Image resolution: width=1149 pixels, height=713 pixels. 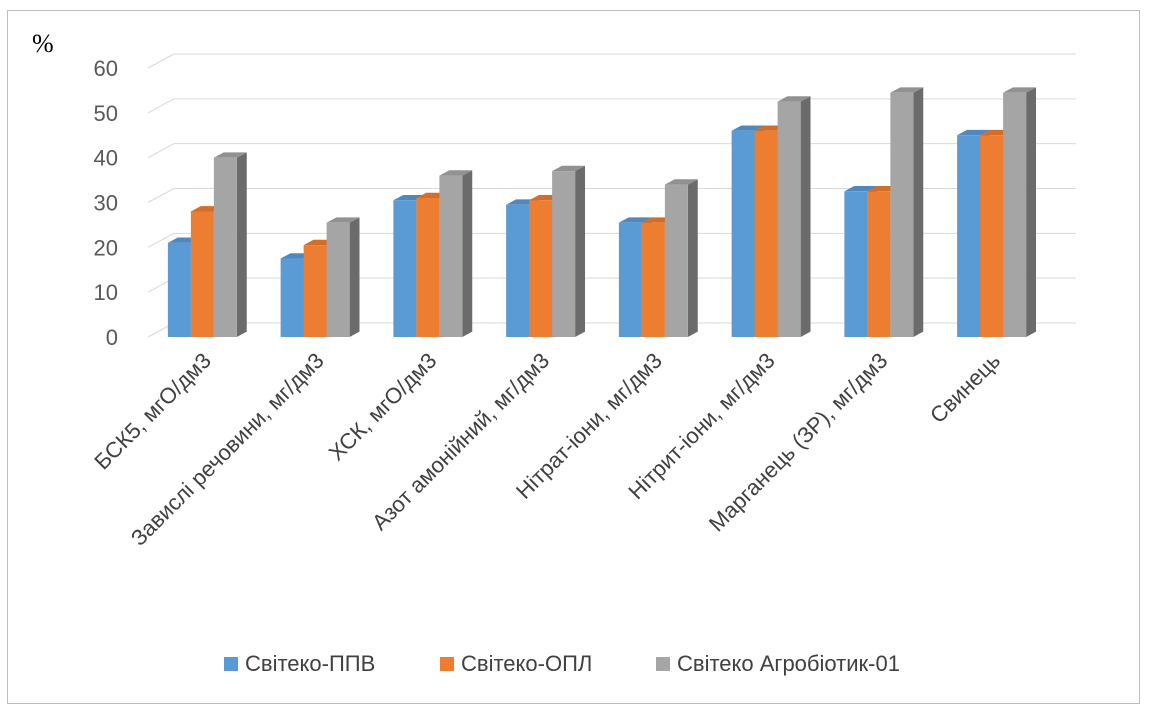 What do you see at coordinates (310, 663) in the screenshot?
I see `legend-label: Світеко-ППВ` at bounding box center [310, 663].